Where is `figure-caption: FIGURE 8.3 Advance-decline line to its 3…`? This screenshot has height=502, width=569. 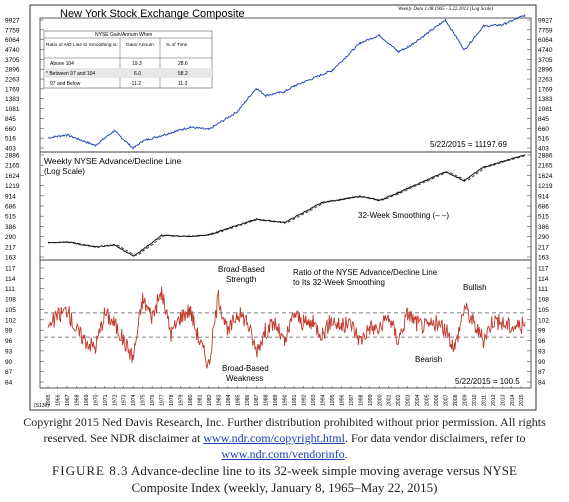
figure-caption: FIGURE 8.3 Advance-decline line to its 3… is located at coordinates (284, 479).